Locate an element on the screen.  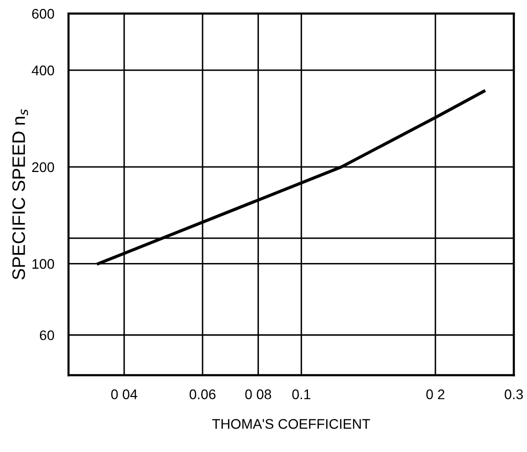
x-tick-label: 0.1 is located at coordinates (301, 394).